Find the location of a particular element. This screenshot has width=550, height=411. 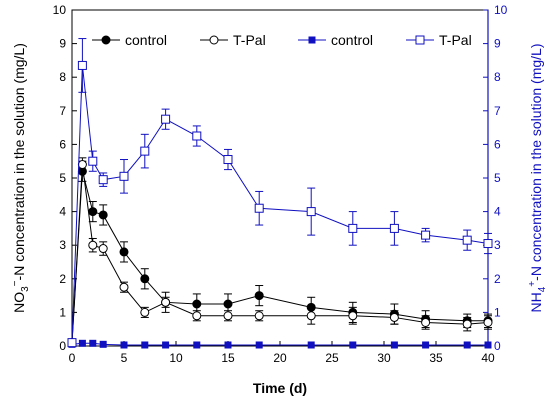

x-tick-label: 20 is located at coordinates (280, 358).